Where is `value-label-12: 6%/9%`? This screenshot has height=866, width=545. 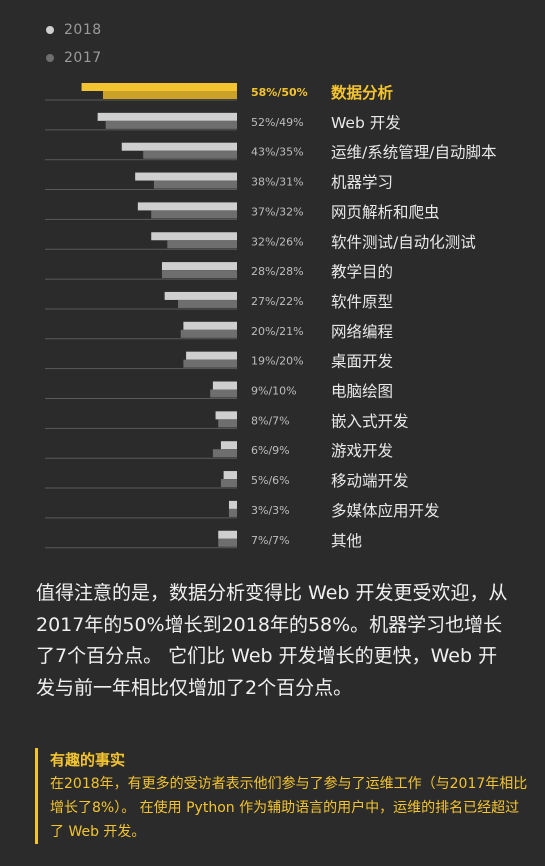
value-label-12: 6%/9% is located at coordinates (270, 450).